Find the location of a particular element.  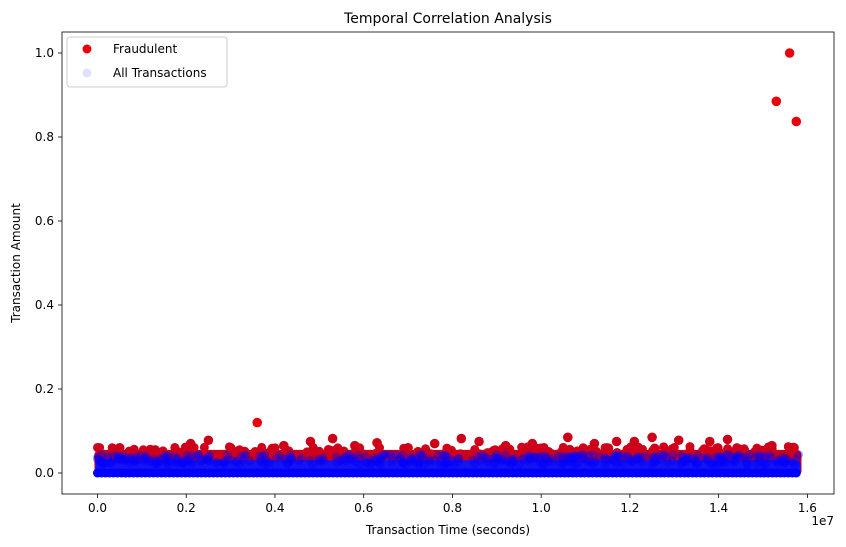

y-tick-label: 0.2 is located at coordinates (44, 389).